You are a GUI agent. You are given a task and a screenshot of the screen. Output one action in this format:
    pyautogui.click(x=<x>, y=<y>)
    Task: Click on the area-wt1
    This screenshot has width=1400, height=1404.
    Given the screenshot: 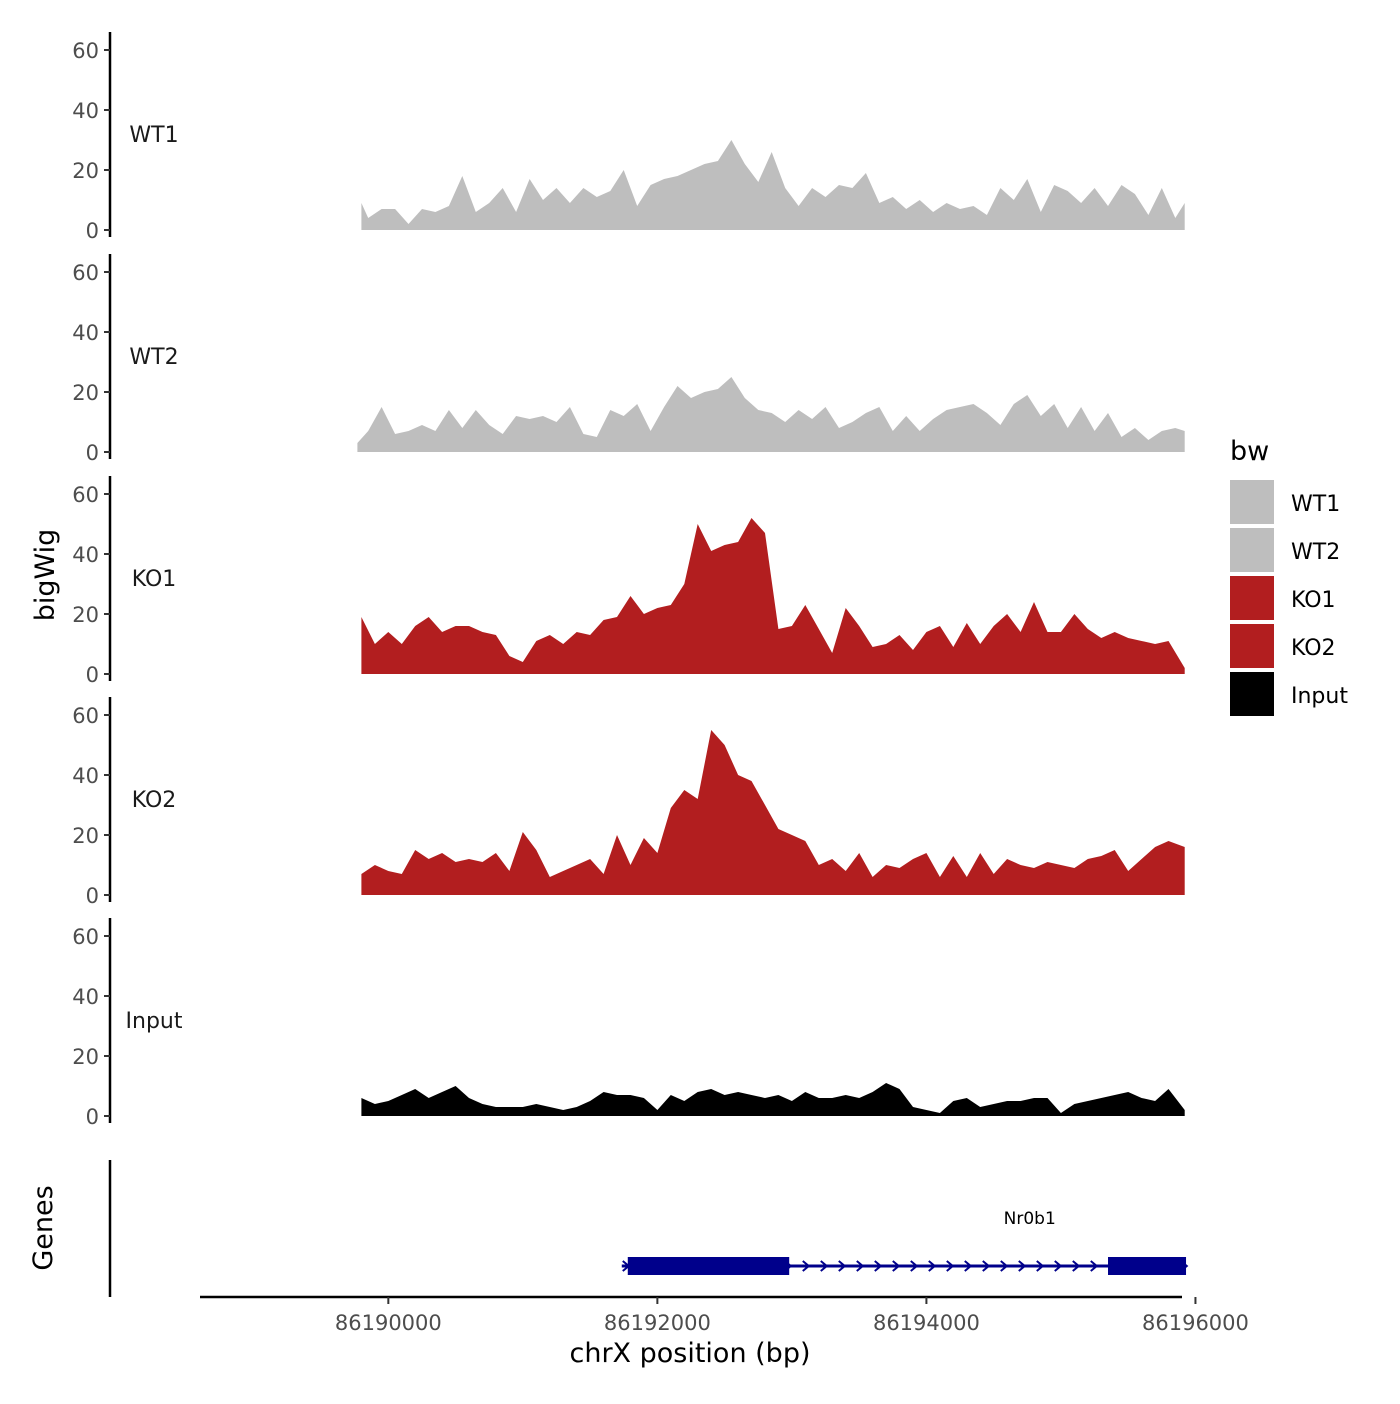 What is the action you would take?
    pyautogui.click(x=773, y=185)
    